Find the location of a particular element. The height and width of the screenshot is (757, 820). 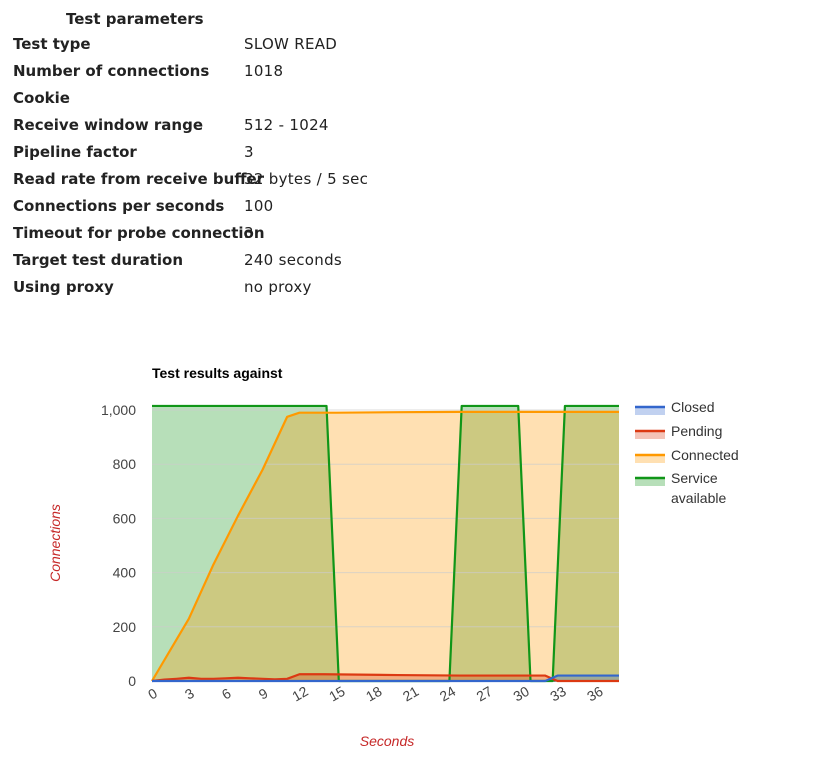

param-name: Pipeline factor is located at coordinates (75, 152).